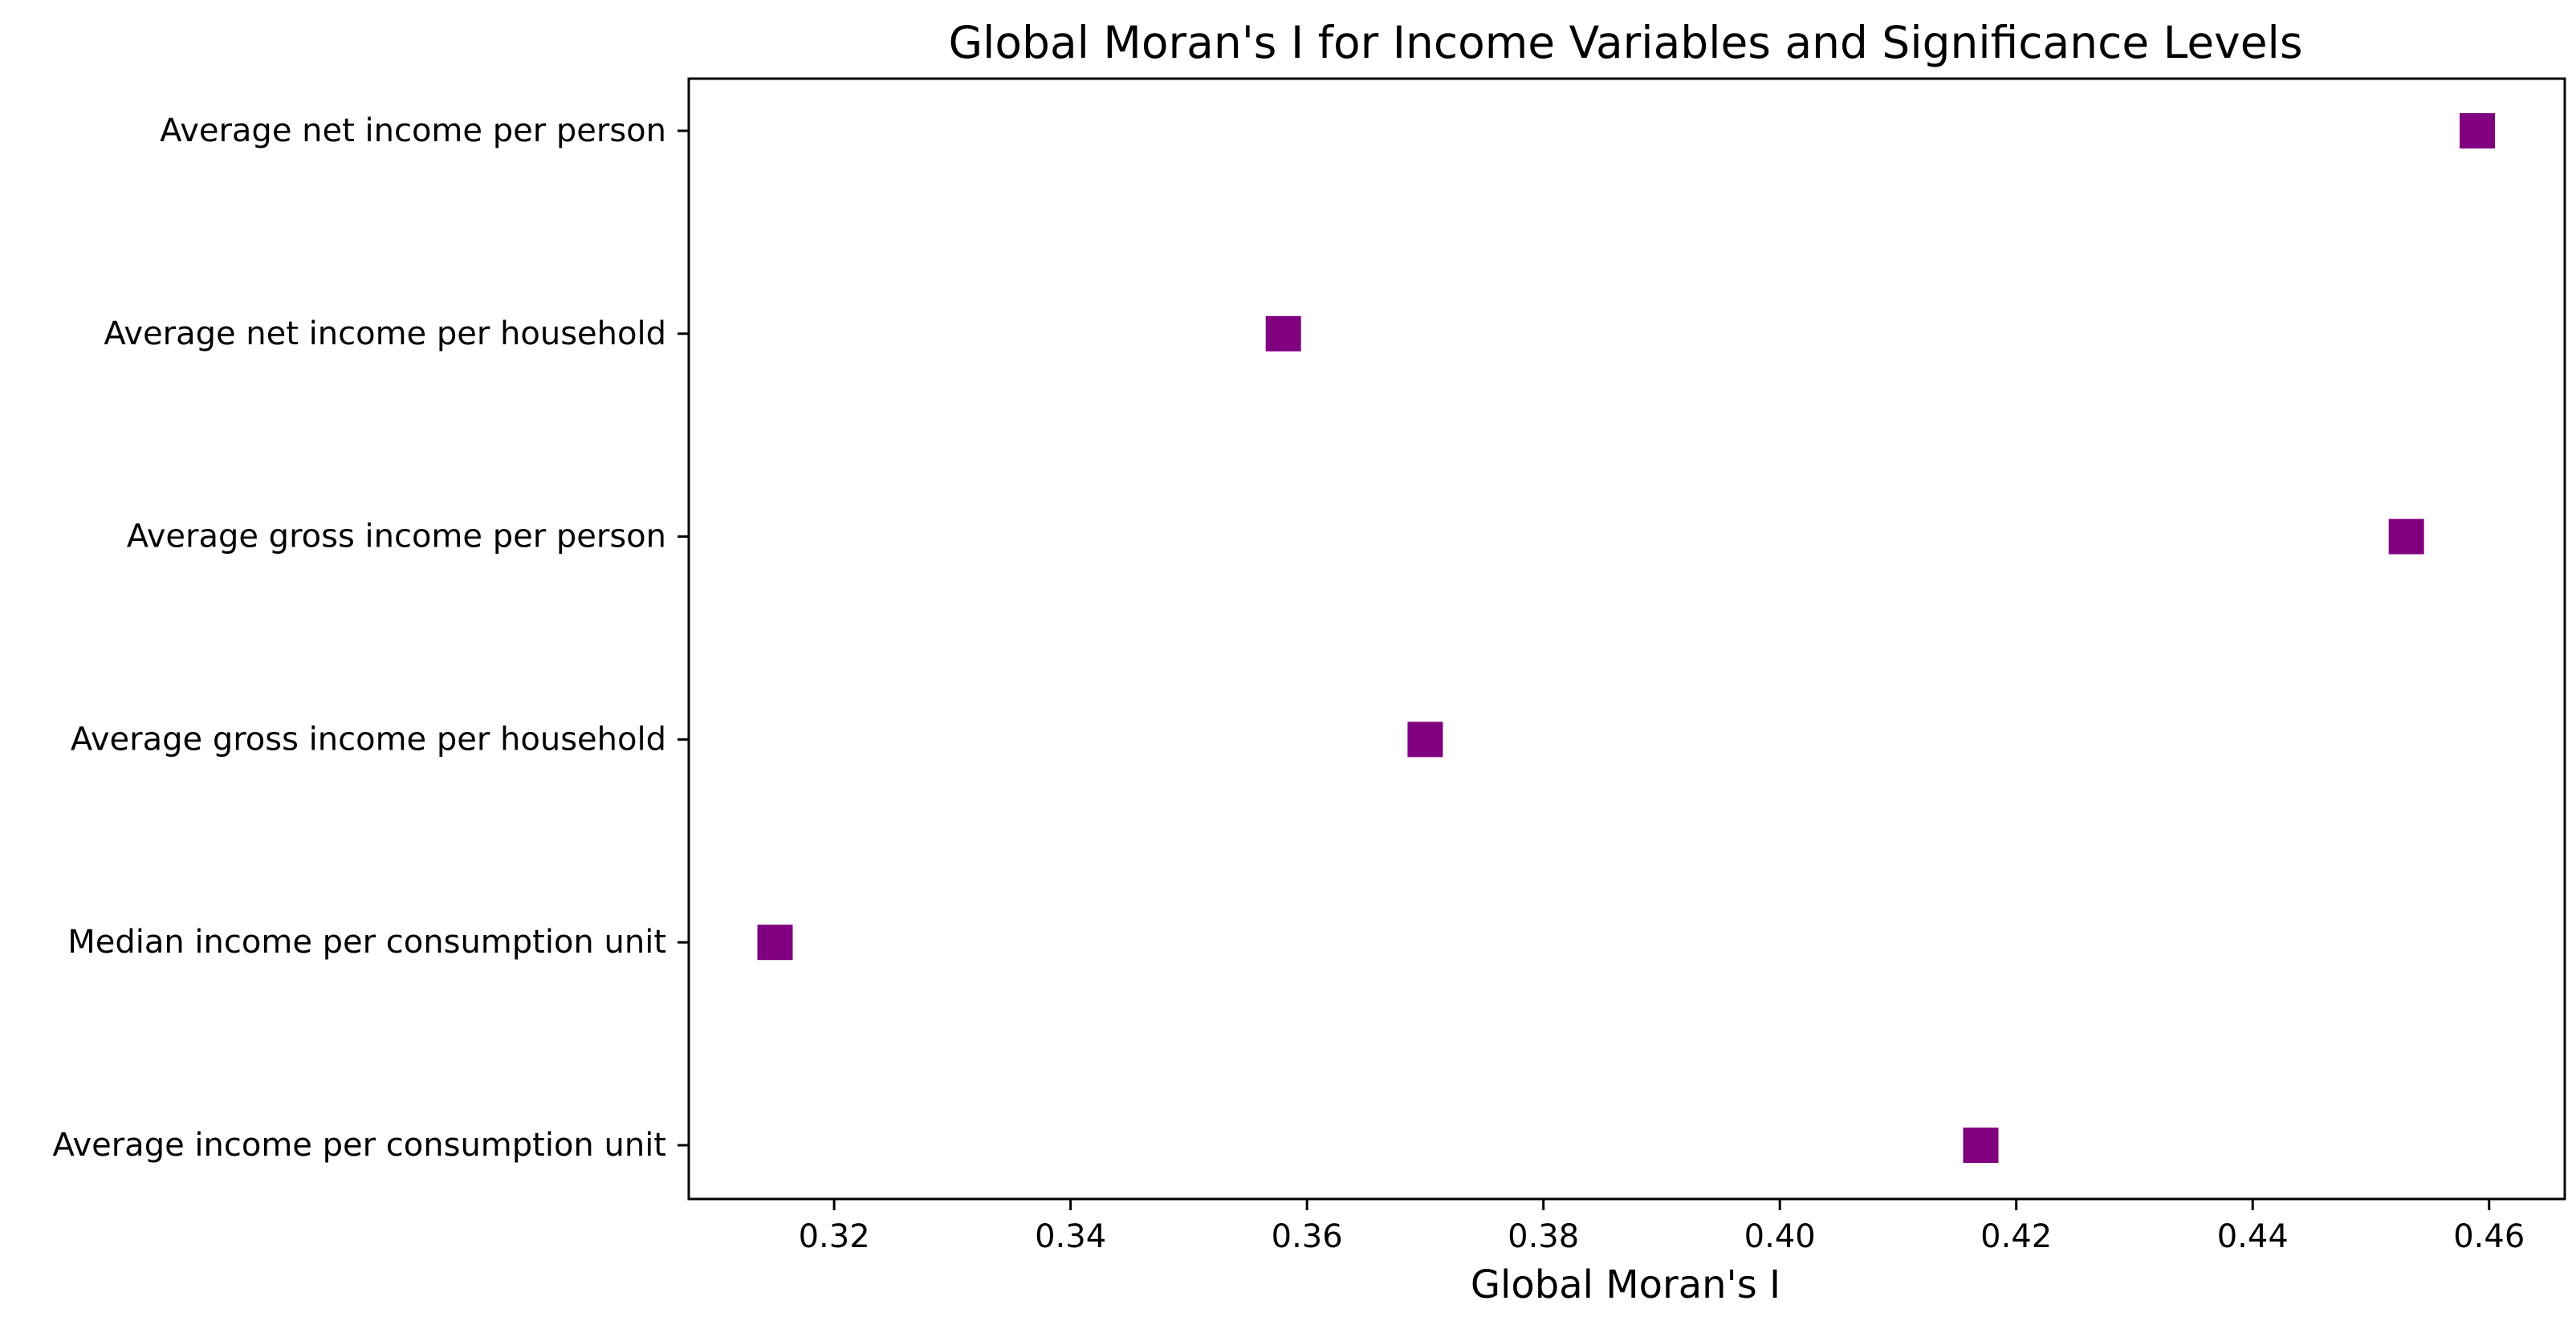 This screenshot has width=2576, height=1325. Describe the element at coordinates (413, 130) in the screenshot. I see `y-tick-label: Average net income per person` at that location.